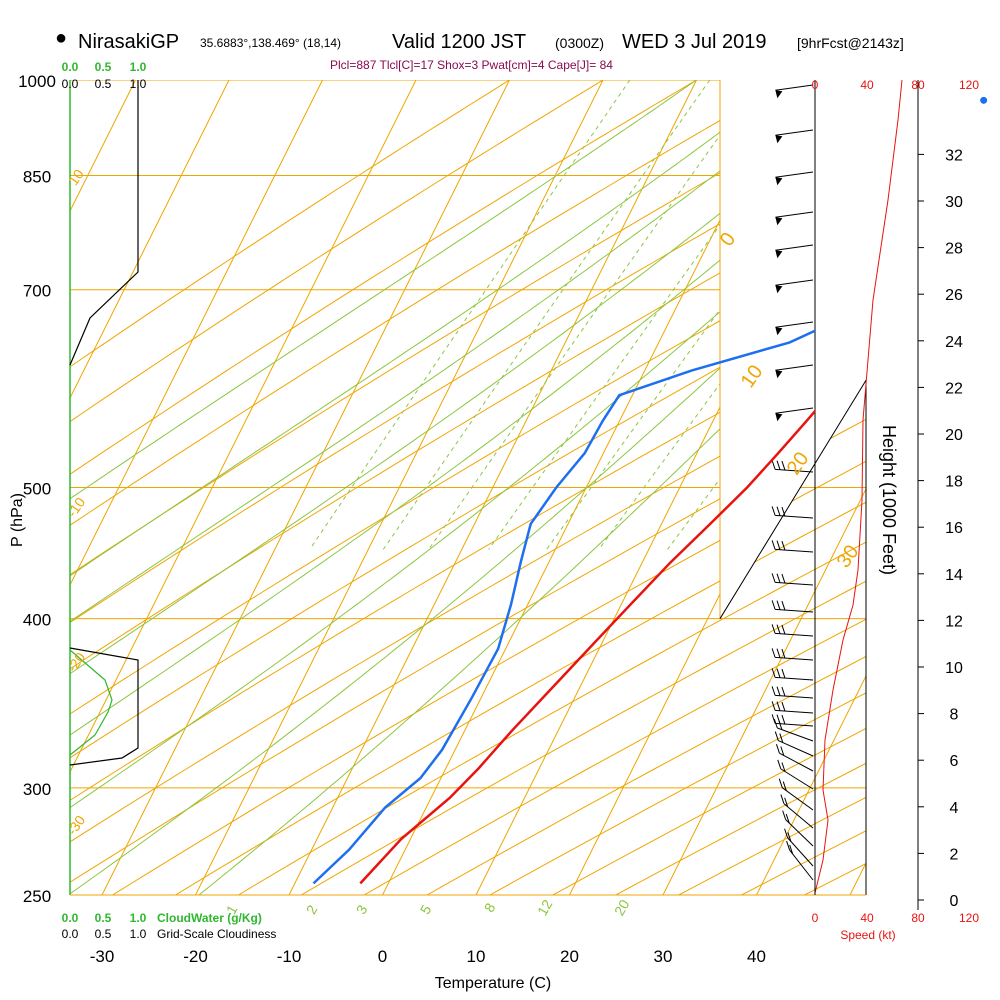  What do you see at coordinates (195, 956) in the screenshot?
I see `x-tick-label: -20` at bounding box center [195, 956].